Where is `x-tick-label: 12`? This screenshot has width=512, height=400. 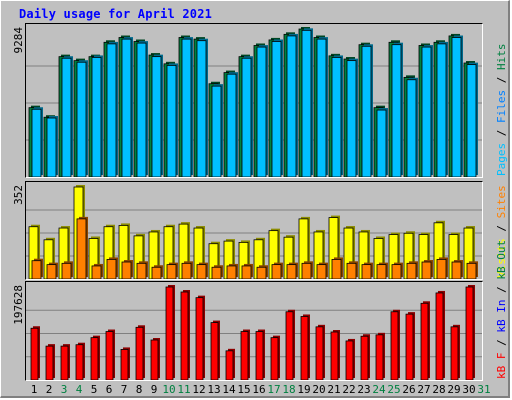
x-tick-label: 12 is located at coordinates (198, 389).